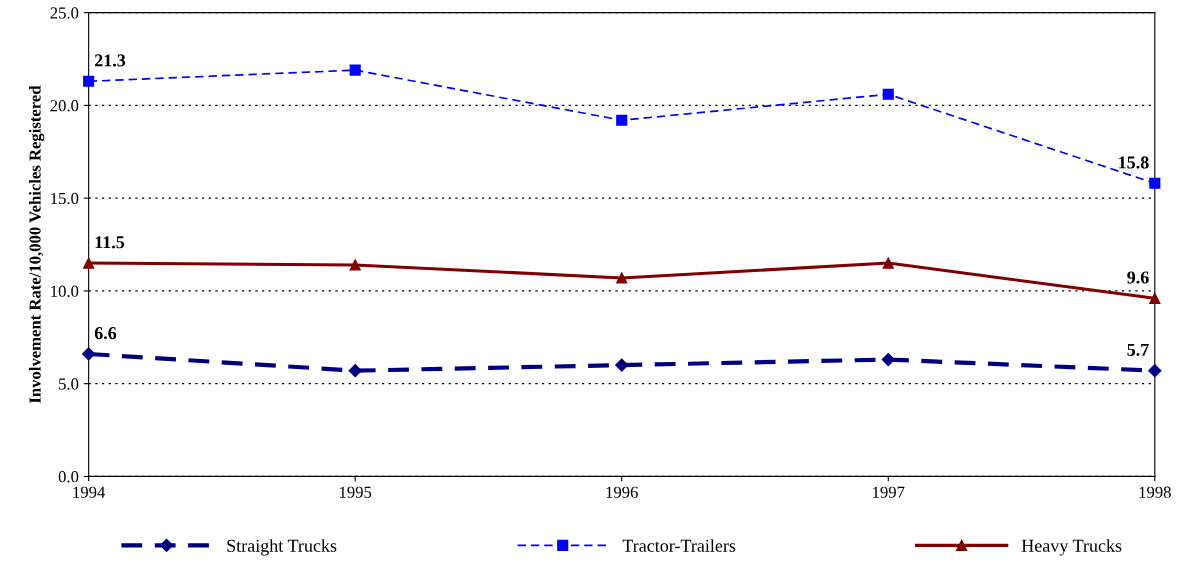 This screenshot has width=1182, height=574. Describe the element at coordinates (355, 492) in the screenshot. I see `x-tick-label: 1995` at that location.